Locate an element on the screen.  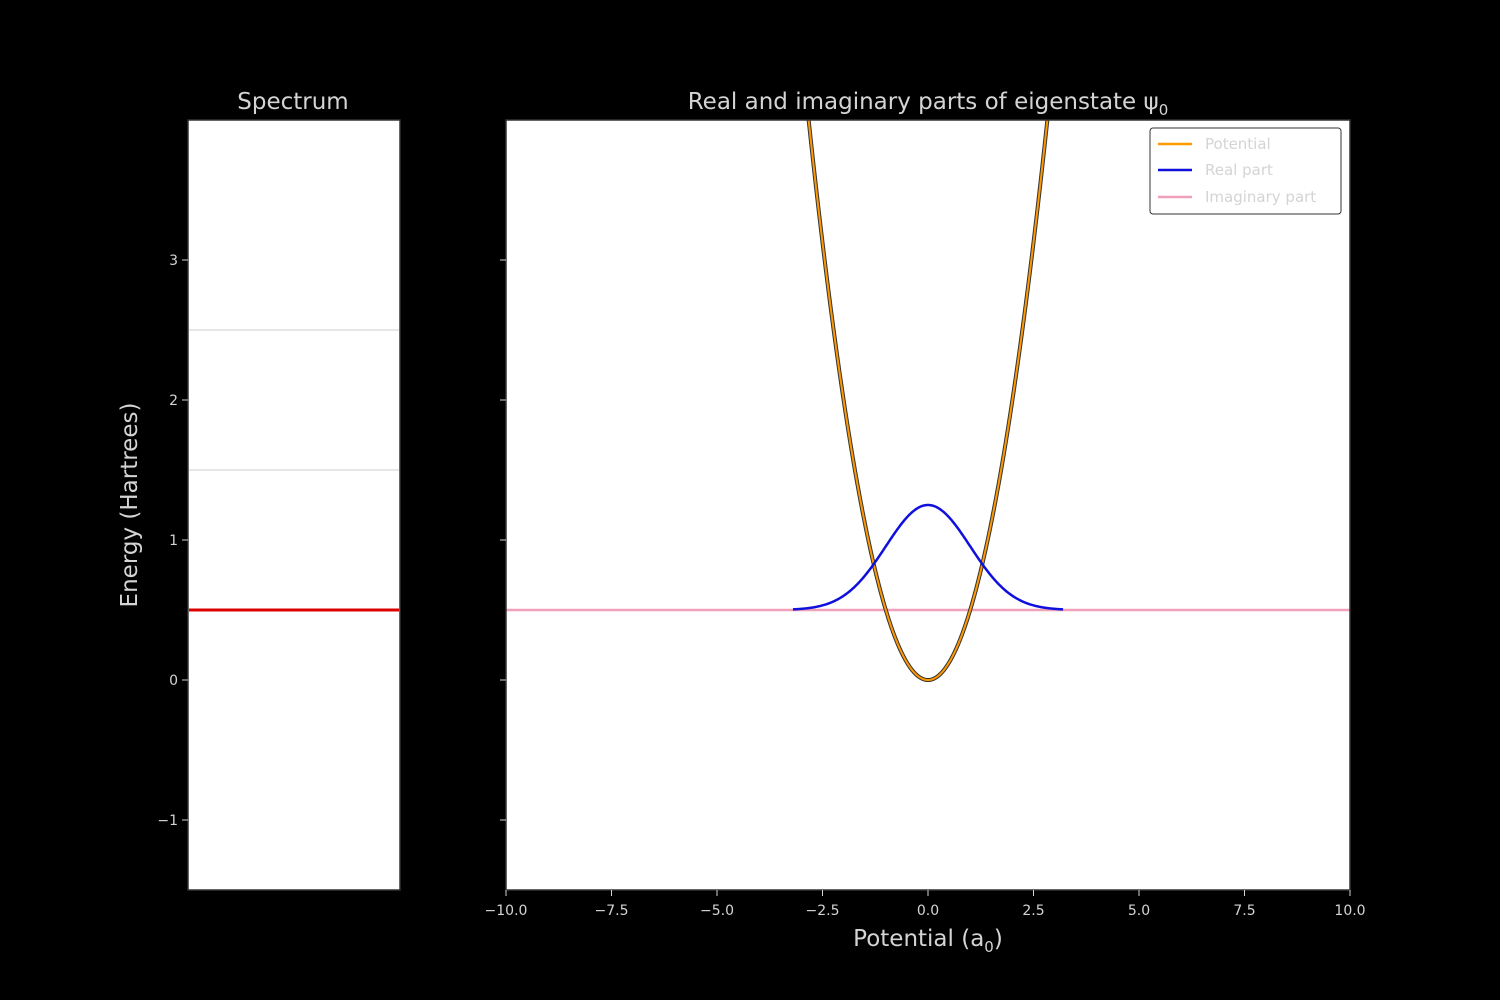
eigenstate-x-ticks: −10.0 −7.5 −5.0 −2.5 0.0 2.5 5.0 7.5 10.0 is located at coordinates (925, 904).